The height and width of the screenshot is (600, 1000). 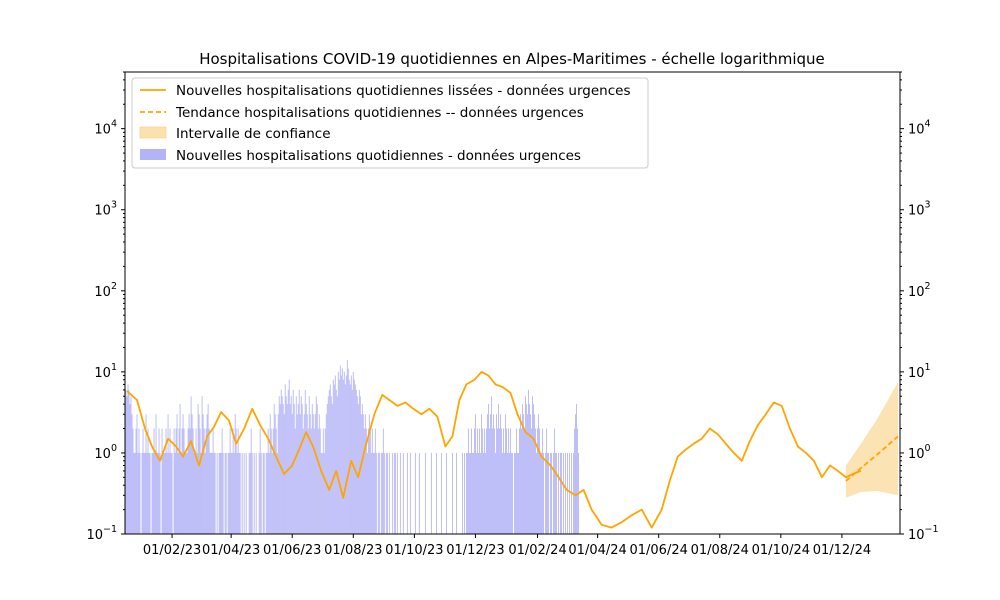 I want to click on x-tick-label: 01/06/23, so click(x=292, y=550).